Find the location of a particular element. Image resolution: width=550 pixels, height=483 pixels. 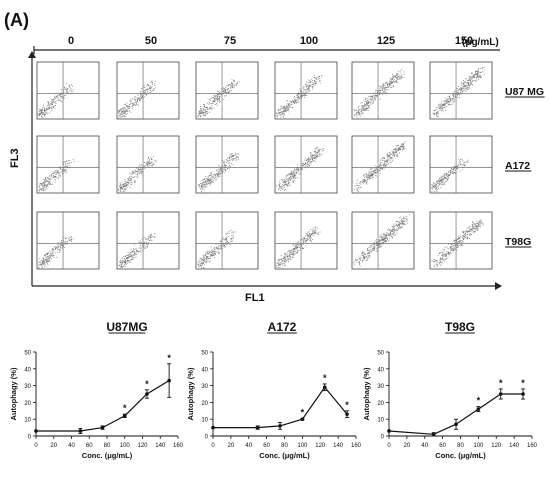

chart-title: T98G is located at coordinates (460, 327).